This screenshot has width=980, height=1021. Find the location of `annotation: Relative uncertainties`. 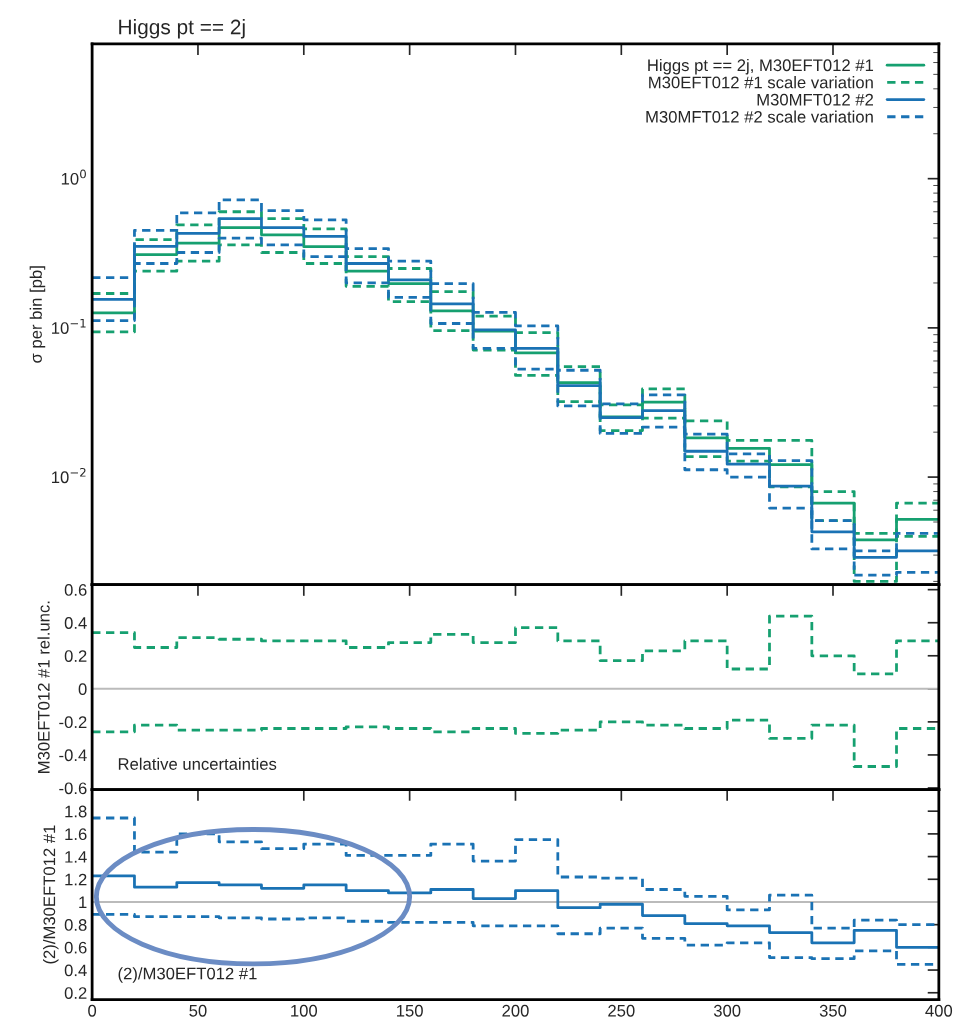

annotation: Relative uncertainties is located at coordinates (197, 763).